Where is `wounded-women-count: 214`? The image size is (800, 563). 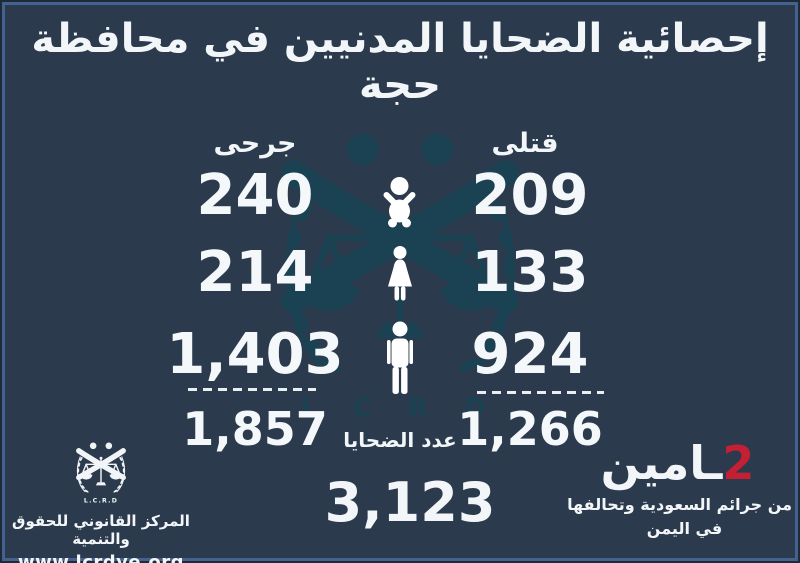
wounded-women-count: 214 is located at coordinates (255, 272).